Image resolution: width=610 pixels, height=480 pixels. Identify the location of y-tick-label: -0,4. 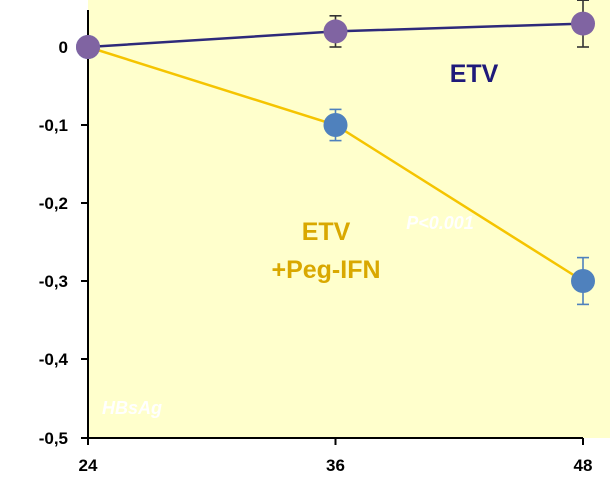
(54, 359).